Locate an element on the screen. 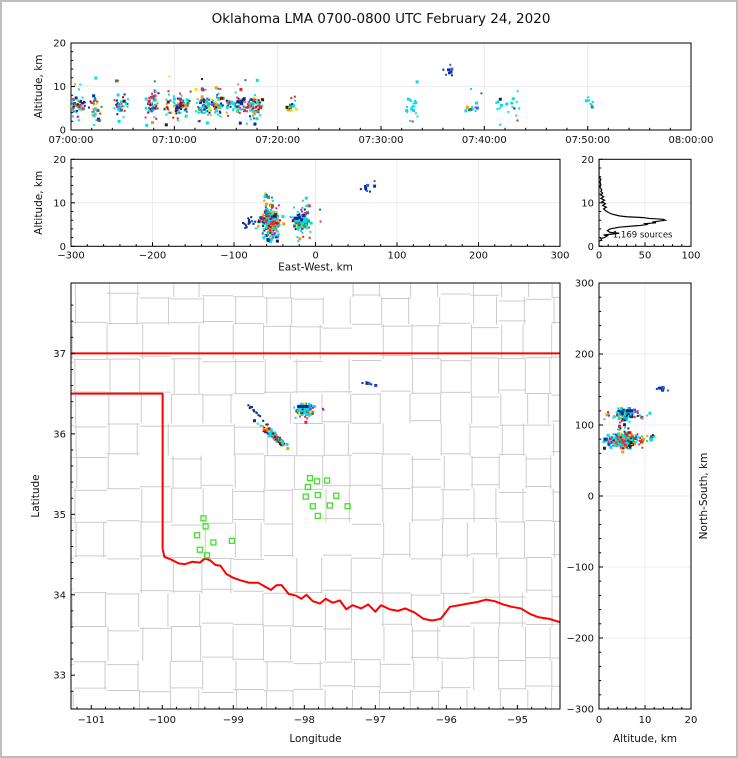 This screenshot has height=758, width=738. ew-height-xlabel: East-West, km is located at coordinates (315, 267).